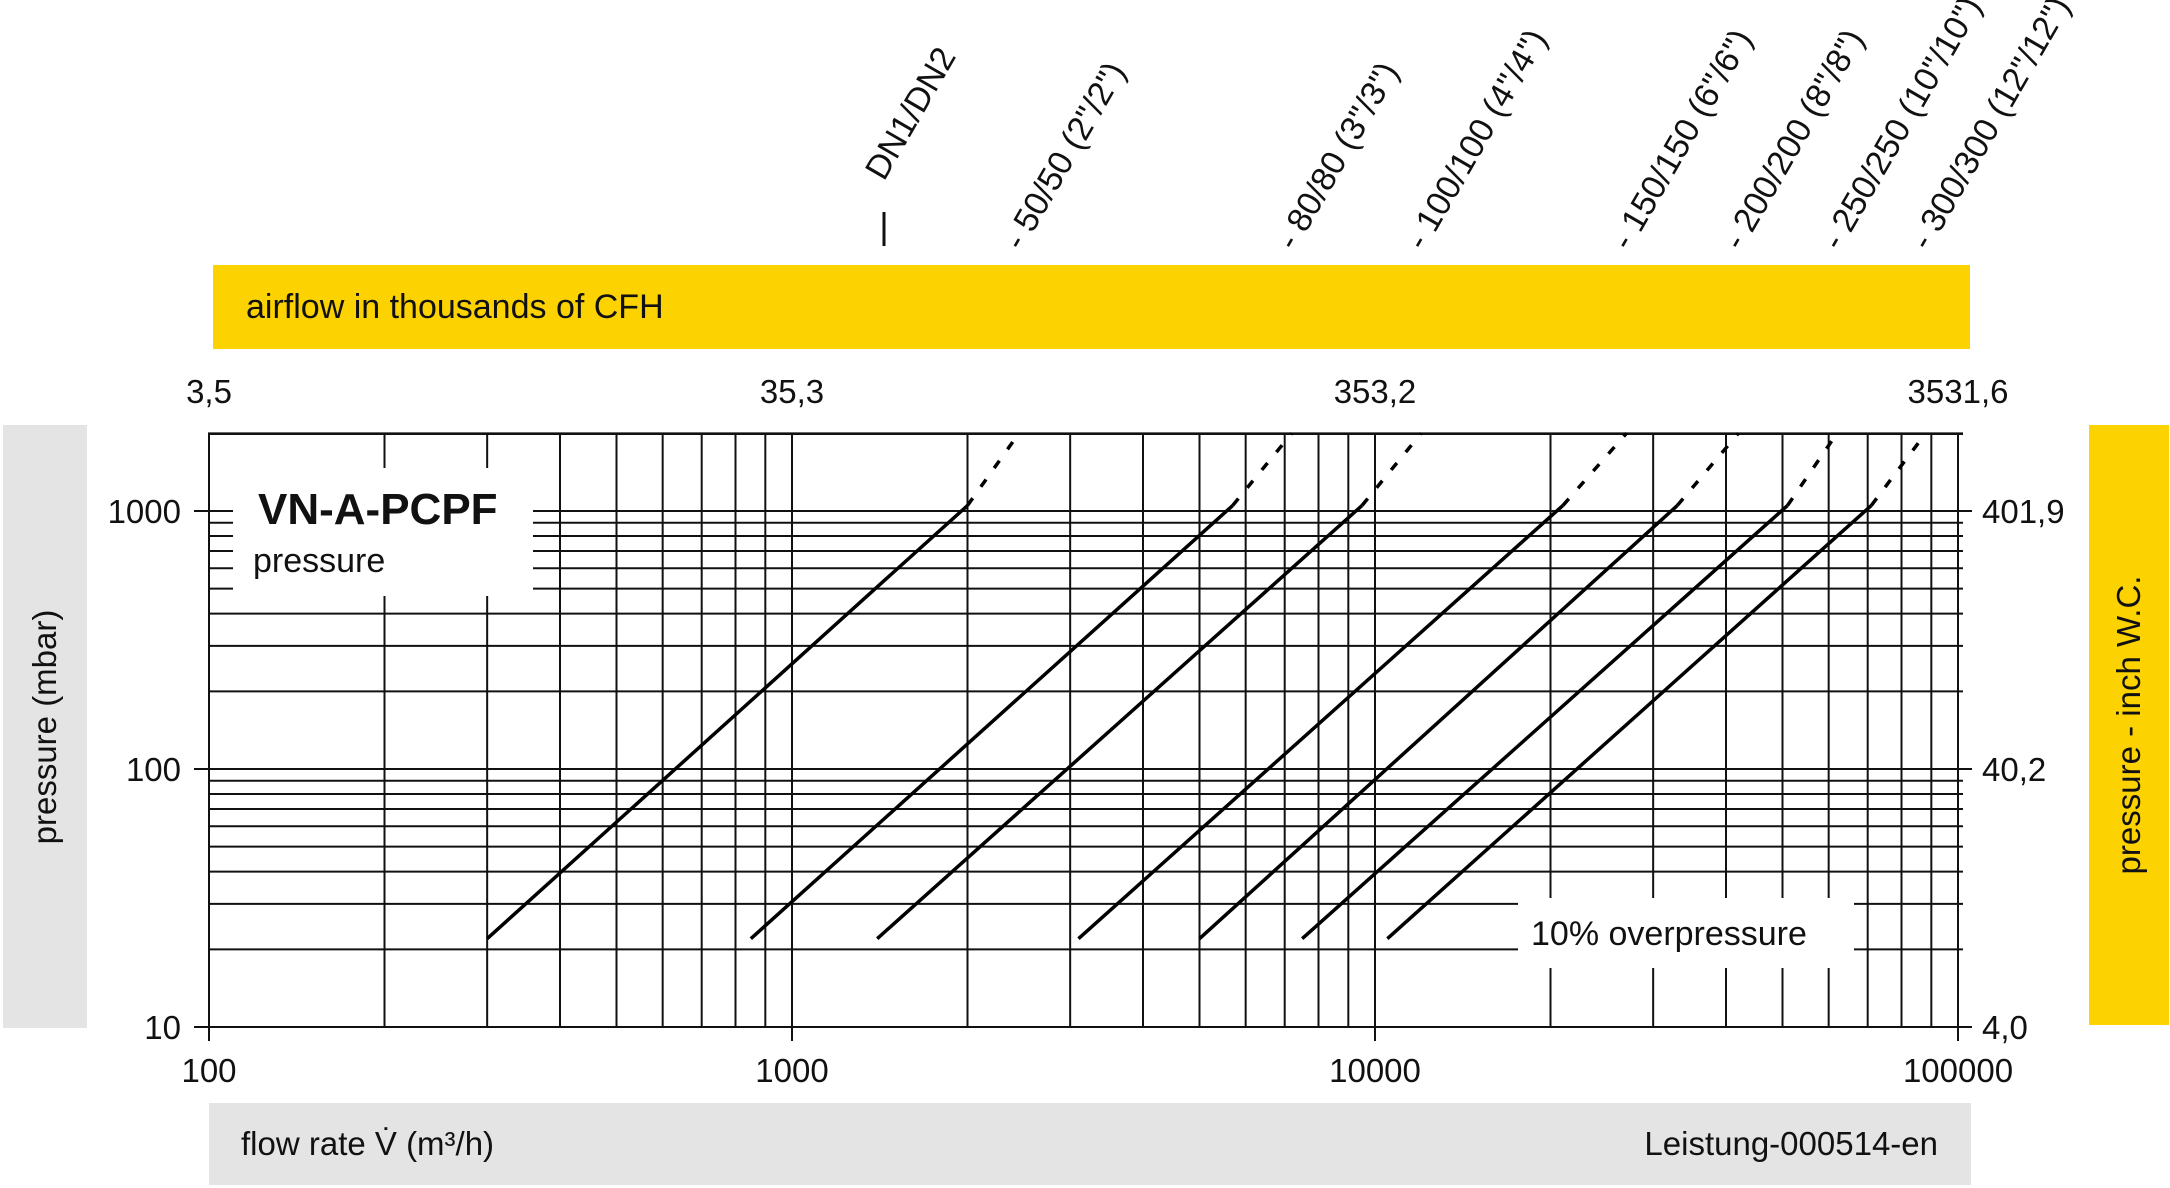  Describe the element at coordinates (1091, 307) in the screenshot. I see `airflow-cfh-band: airflow in thousands of CFH` at that location.